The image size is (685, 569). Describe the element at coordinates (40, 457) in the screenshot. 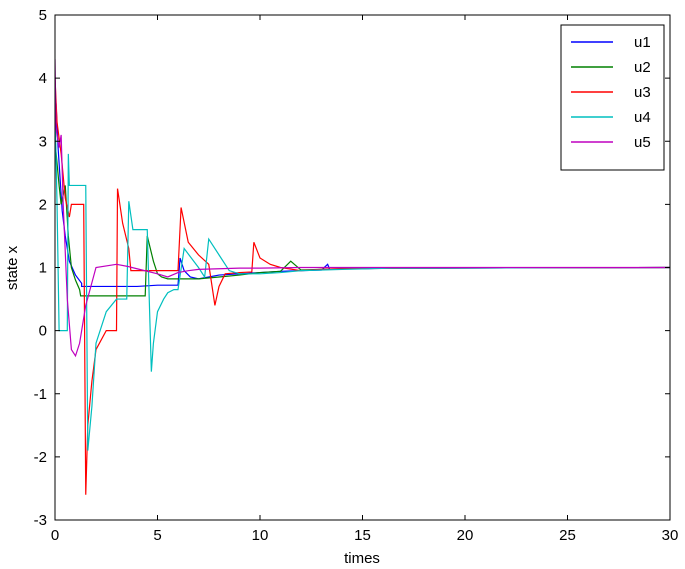

I see `y-tick-label: -2` at that location.